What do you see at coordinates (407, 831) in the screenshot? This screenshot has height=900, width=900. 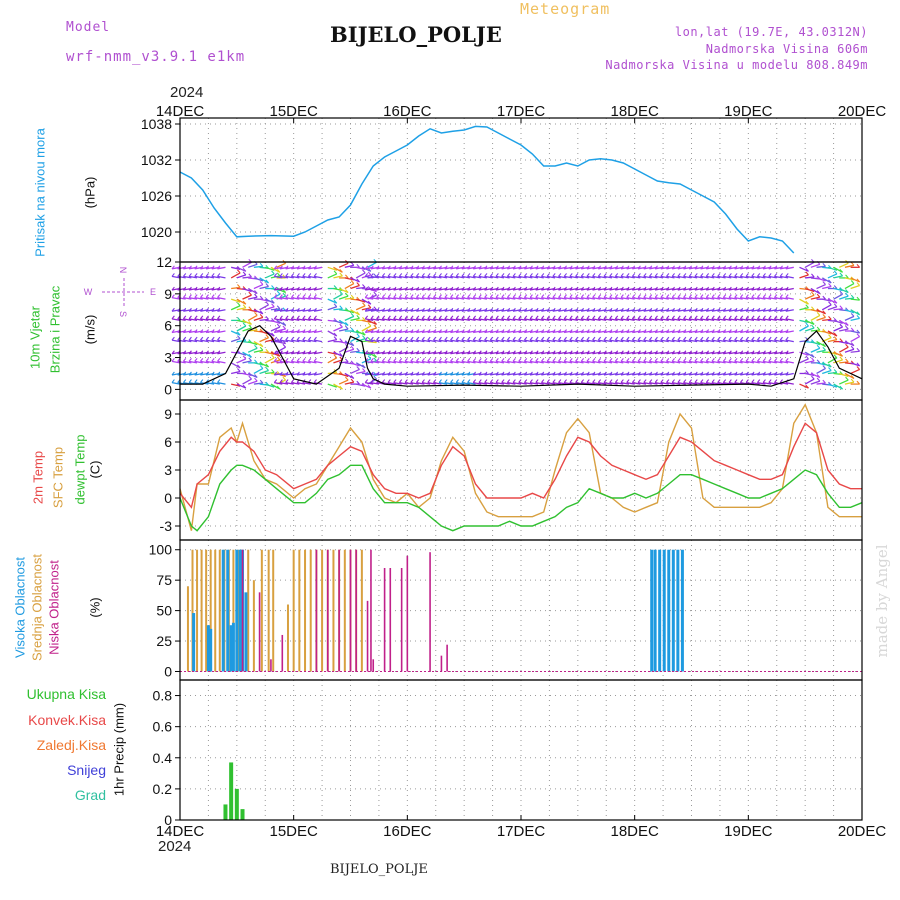 I see `x-tick-label-bottom: 16DEC` at bounding box center [407, 831].